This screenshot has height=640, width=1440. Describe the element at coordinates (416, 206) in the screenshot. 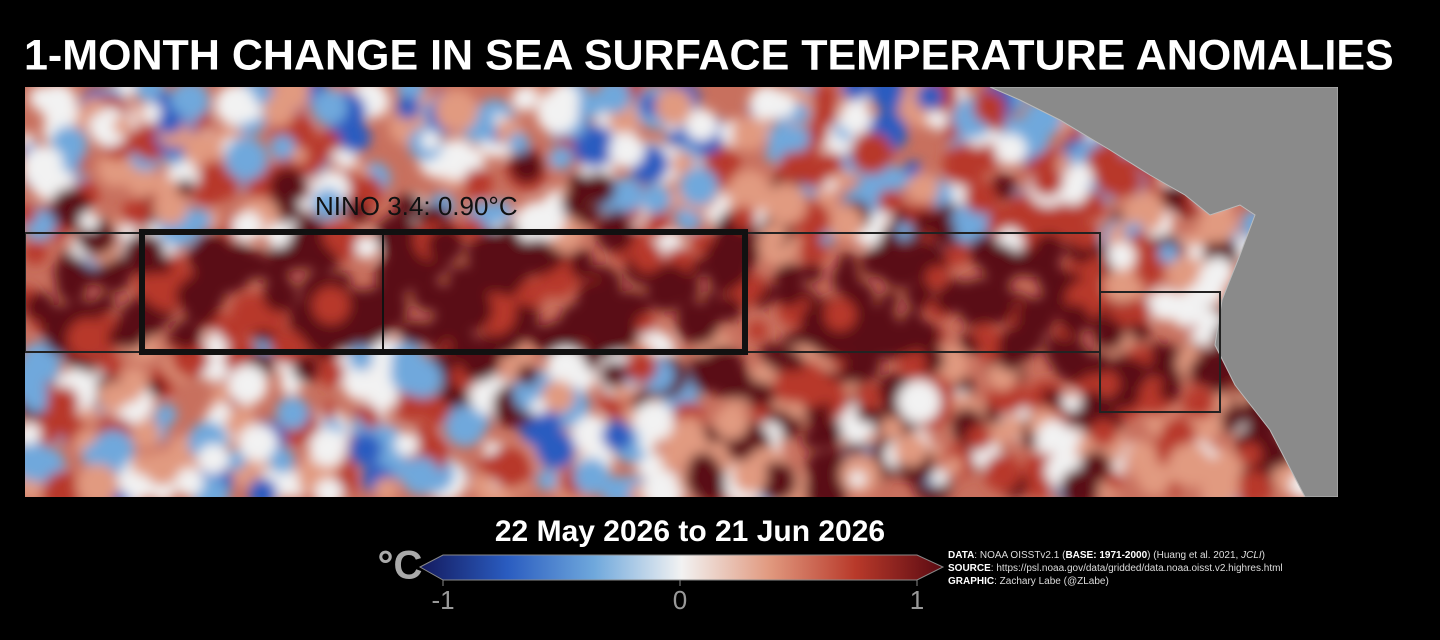

I see `nino-annotation: NINO 3.4: 0.90°C` at that location.